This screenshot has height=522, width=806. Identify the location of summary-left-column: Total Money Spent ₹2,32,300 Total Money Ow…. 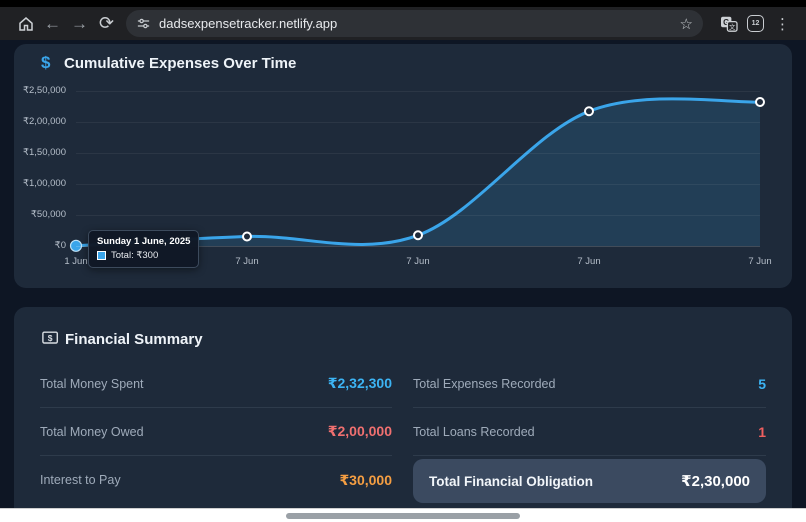
(216, 432).